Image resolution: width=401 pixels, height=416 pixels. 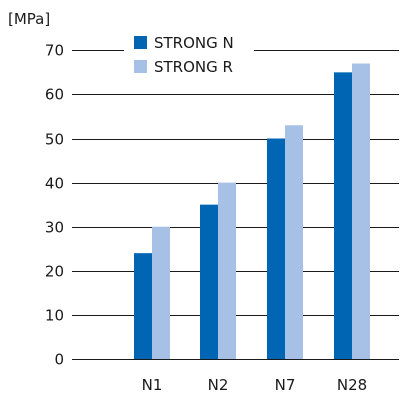 What do you see at coordinates (54, 316) in the screenshot?
I see `y-tick-label: 10` at bounding box center [54, 316].